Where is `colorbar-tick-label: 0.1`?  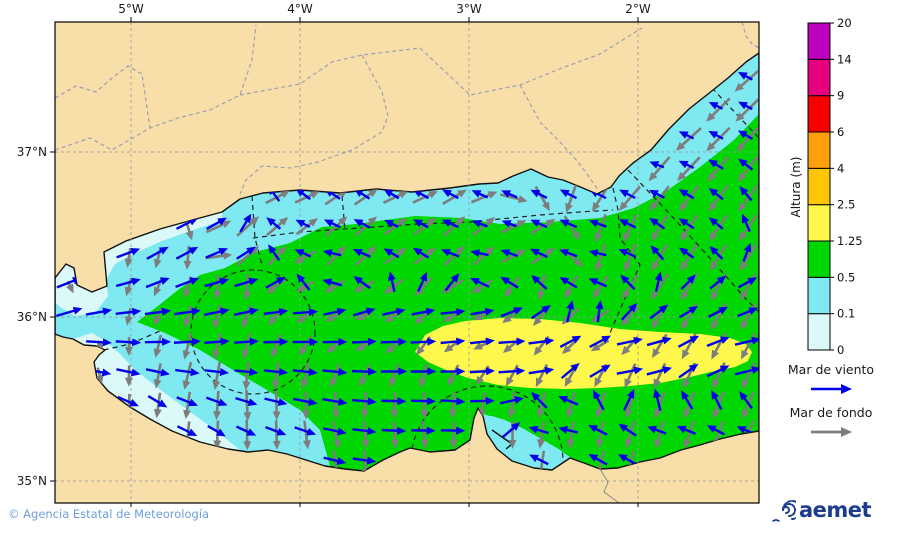
colorbar-tick-label: 0.1 is located at coordinates (846, 314).